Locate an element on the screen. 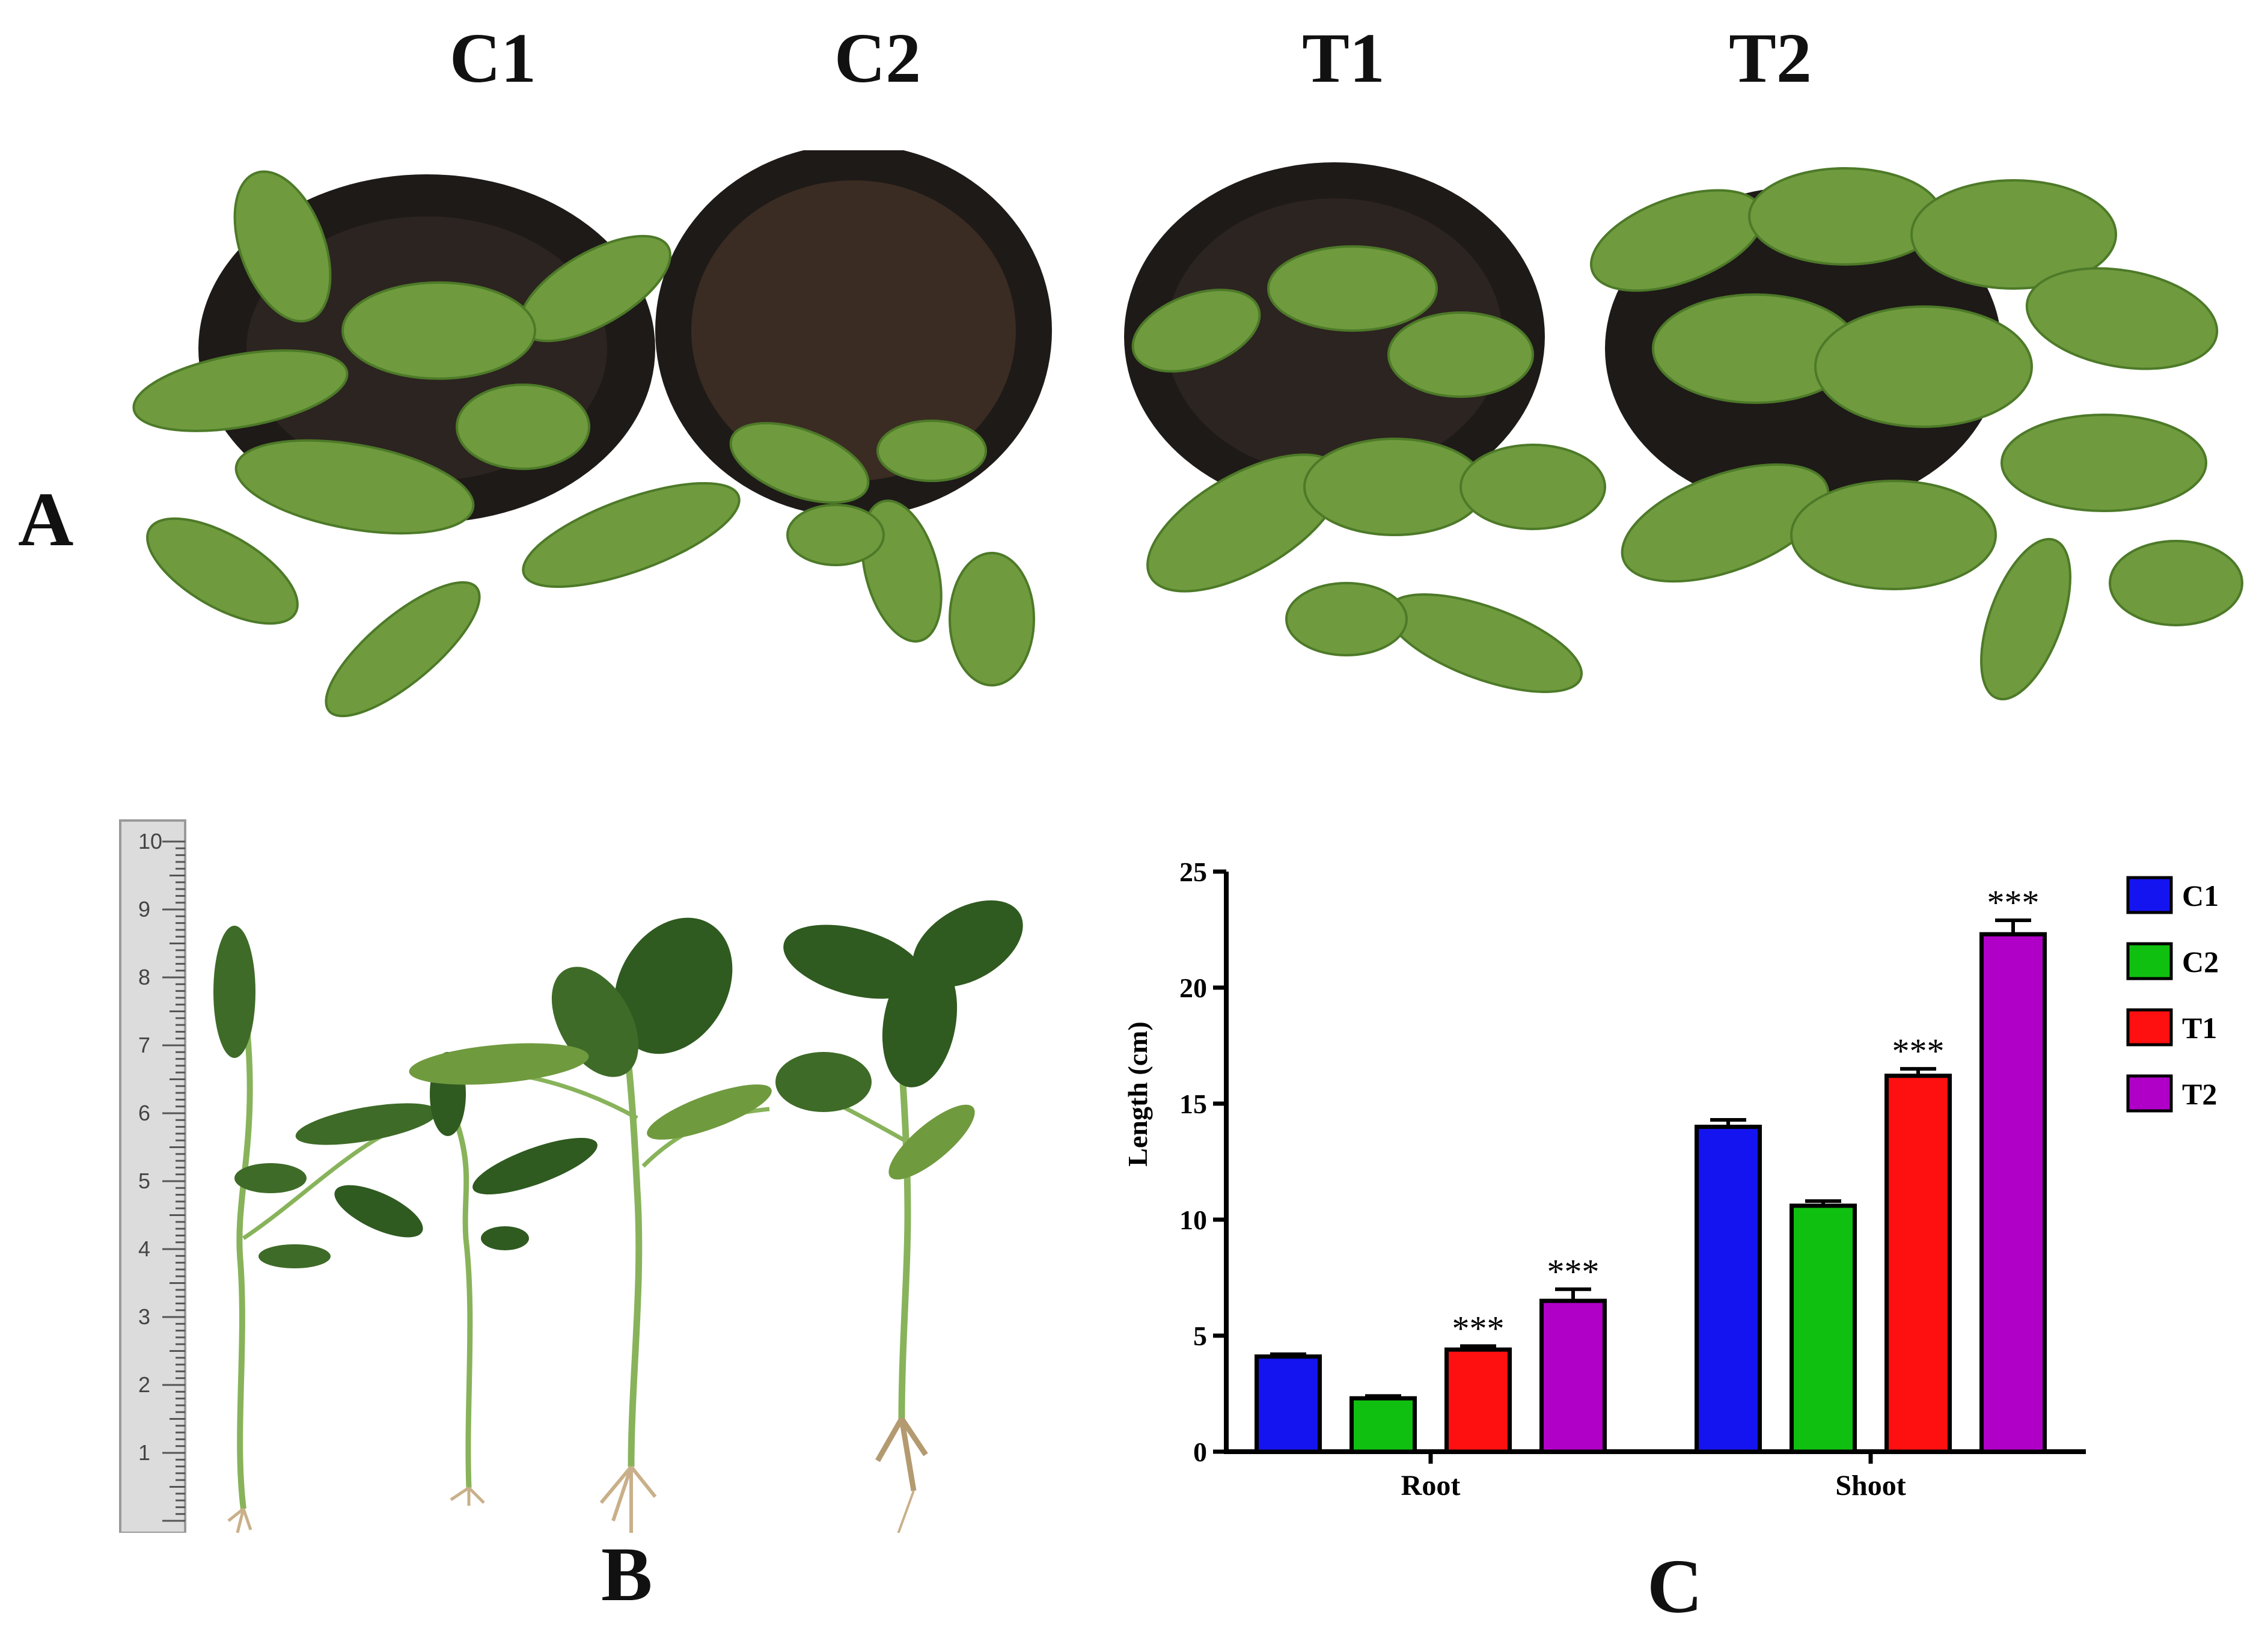 This screenshot has height=1629, width=2268. foliage-c2 is located at coordinates (882, 553).